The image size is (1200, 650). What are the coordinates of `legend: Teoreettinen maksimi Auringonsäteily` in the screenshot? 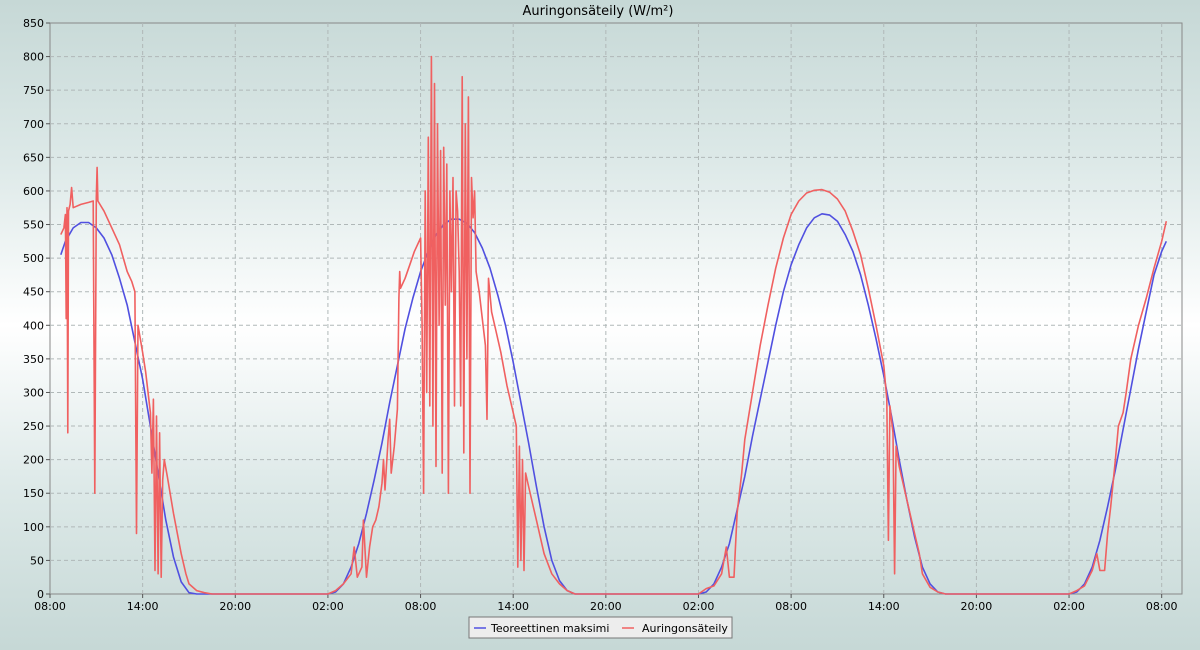 It's located at (600, 627).